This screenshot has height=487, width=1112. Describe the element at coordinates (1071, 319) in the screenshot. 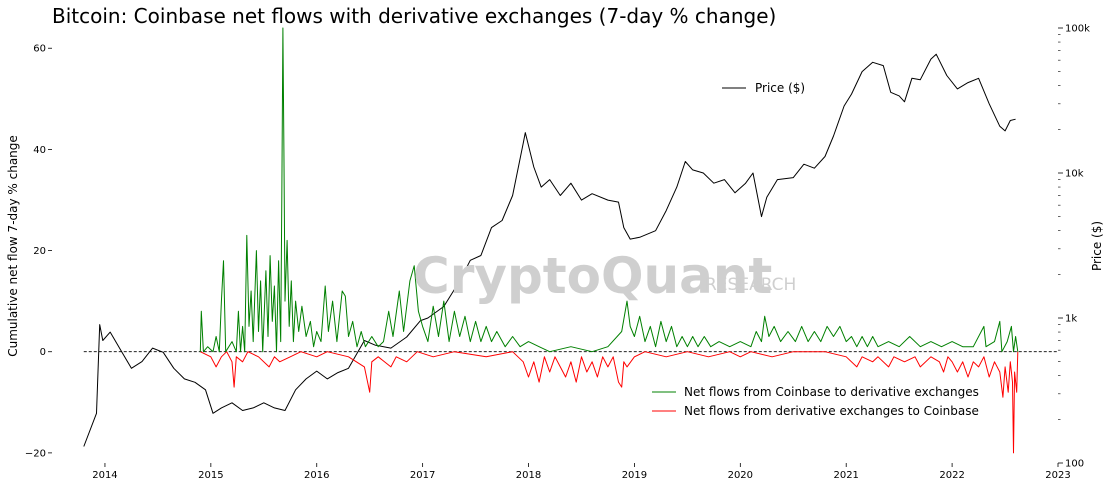

I see `y2-tick-label: 1k` at that location.